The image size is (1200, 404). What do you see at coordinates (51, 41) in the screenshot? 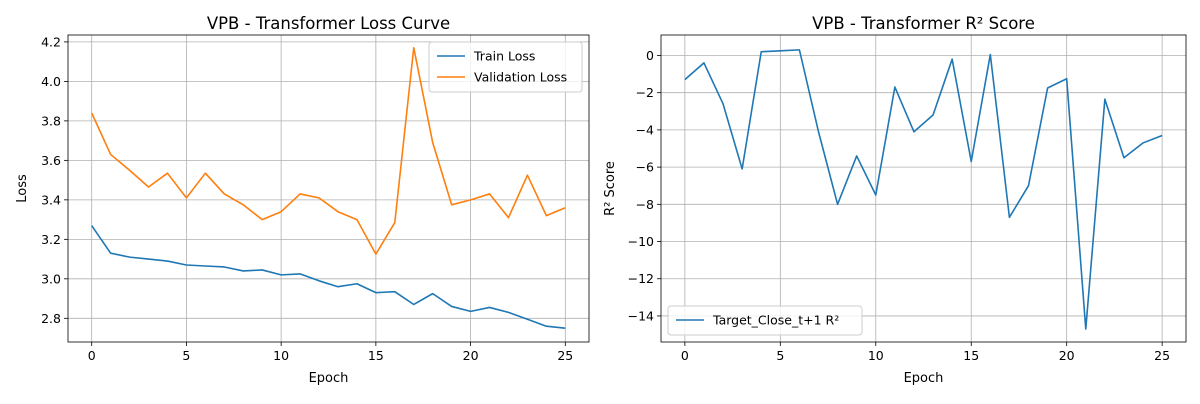
I see `y-tick-label: 4.2` at bounding box center [51, 41].